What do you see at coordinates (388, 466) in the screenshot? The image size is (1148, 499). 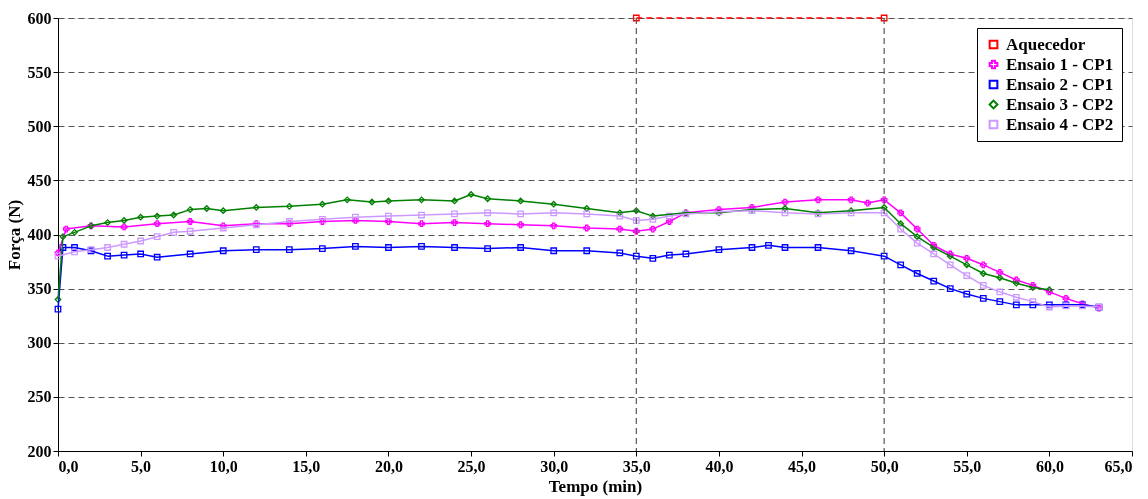 I see `x-tick-label: 20,0` at bounding box center [388, 466].